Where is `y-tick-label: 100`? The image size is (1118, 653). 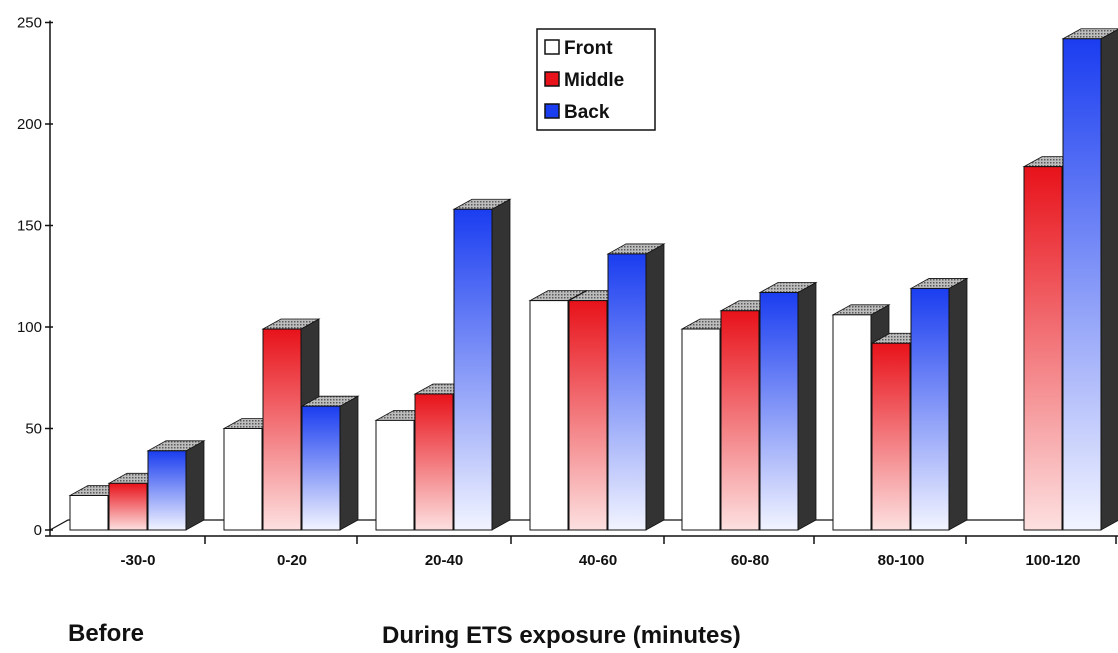 y-tick-label: 100 is located at coordinates (29, 327).